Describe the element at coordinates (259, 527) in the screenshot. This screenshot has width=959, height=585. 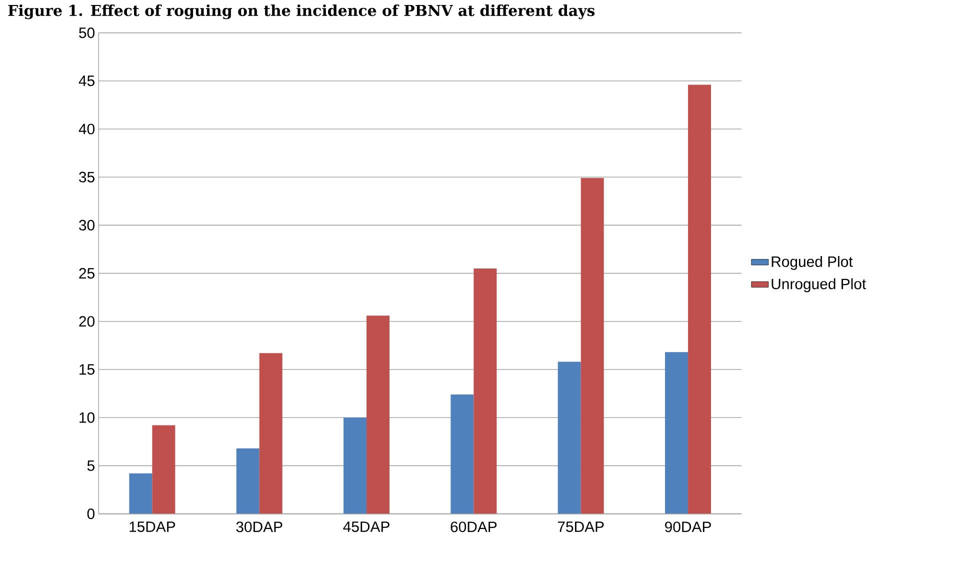
I see `x-tick-label: 30DAP` at that location.